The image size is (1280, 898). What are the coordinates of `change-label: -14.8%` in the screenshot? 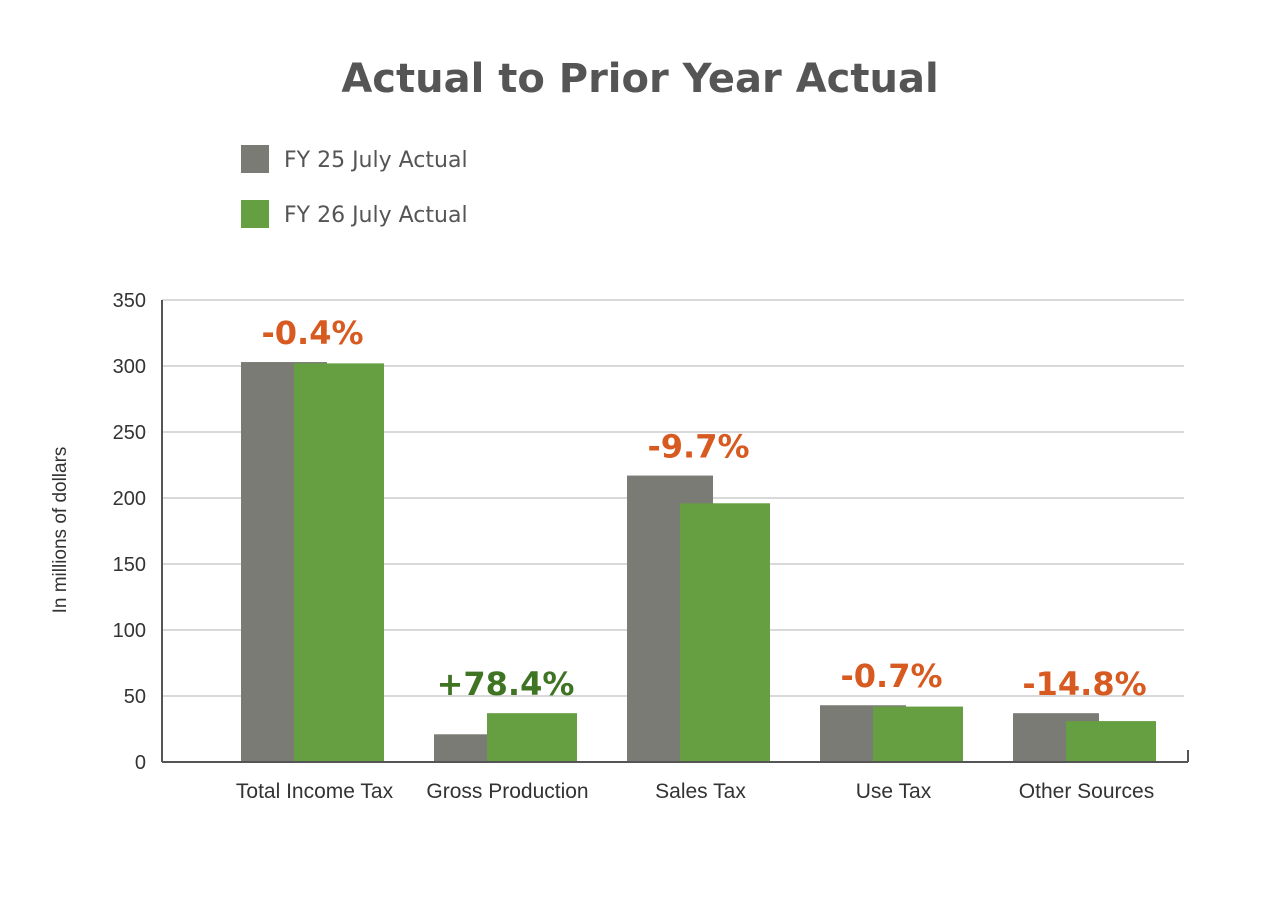 It's located at (1084, 684).